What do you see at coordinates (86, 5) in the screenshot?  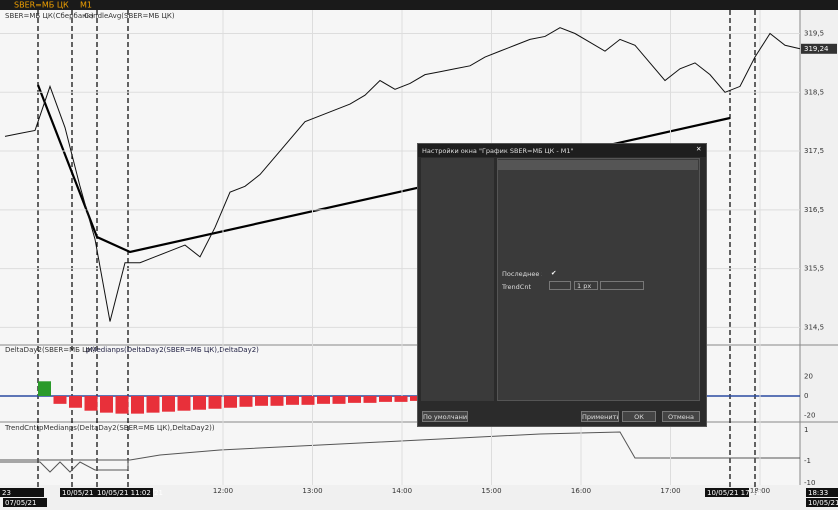 I see `timeframe: M1` at bounding box center [86, 5].